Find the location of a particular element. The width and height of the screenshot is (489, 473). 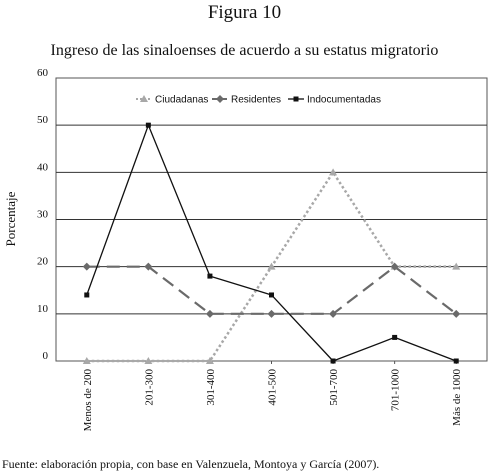

y-tick-label: 50 is located at coordinates (43, 120).